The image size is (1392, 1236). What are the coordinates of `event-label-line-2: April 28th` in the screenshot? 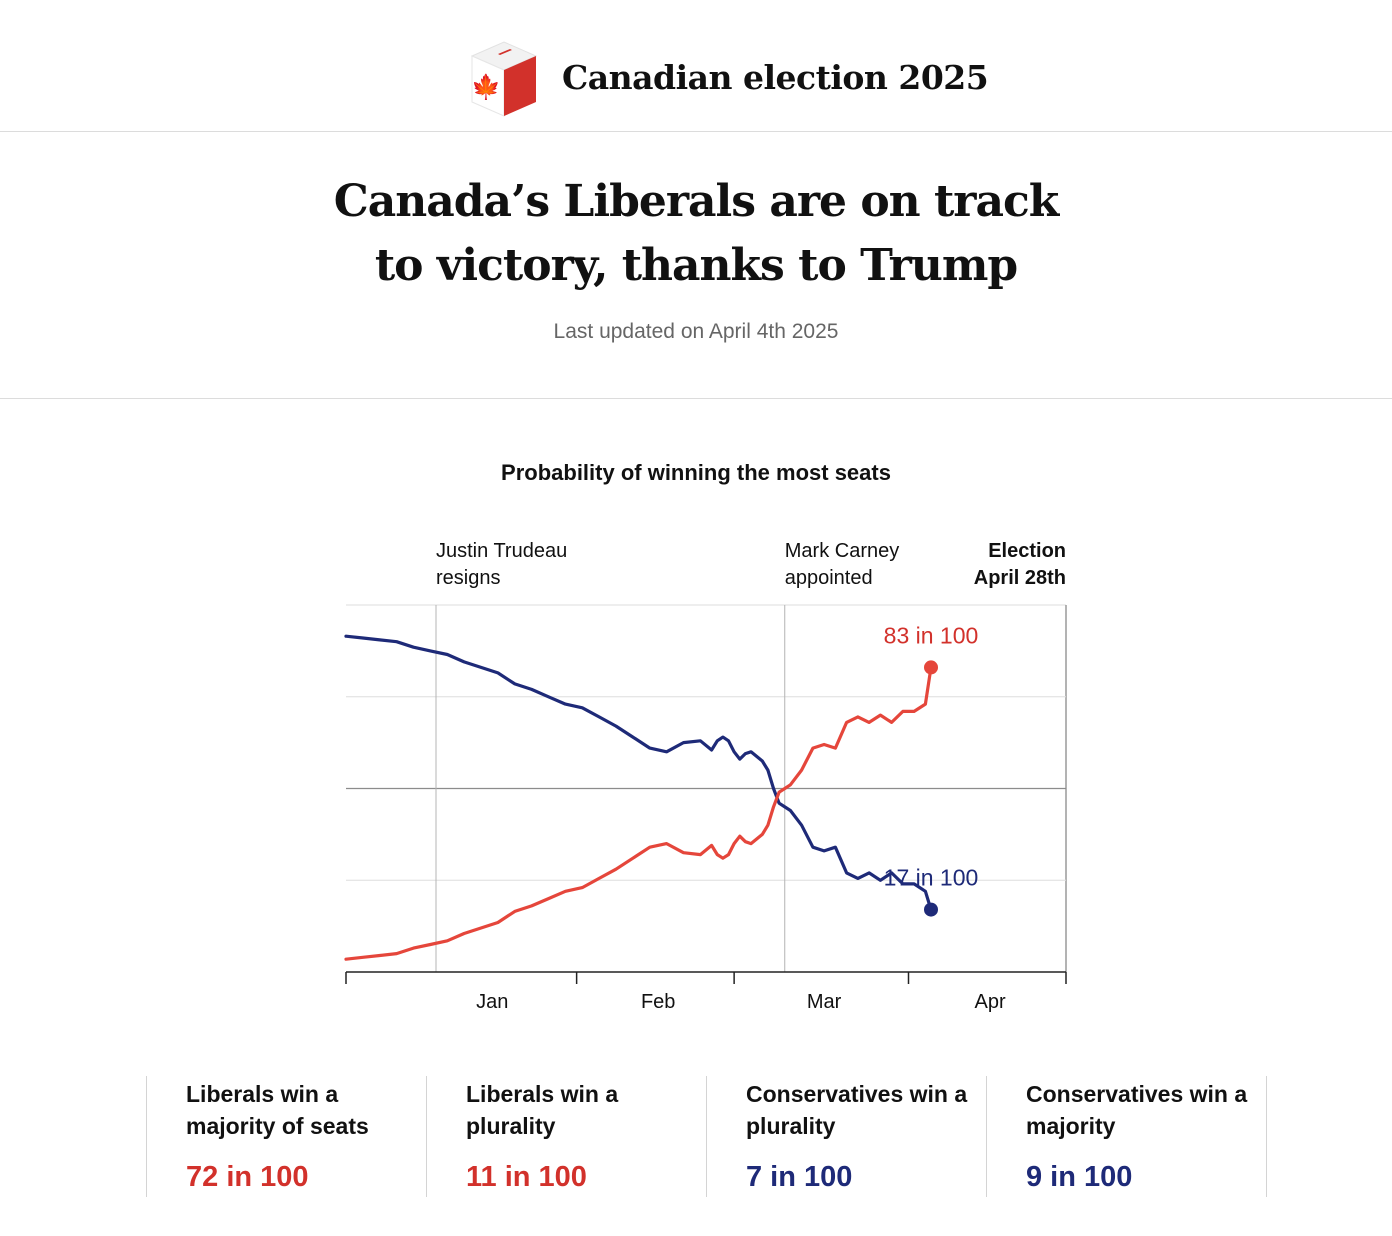 It's located at (1020, 578).